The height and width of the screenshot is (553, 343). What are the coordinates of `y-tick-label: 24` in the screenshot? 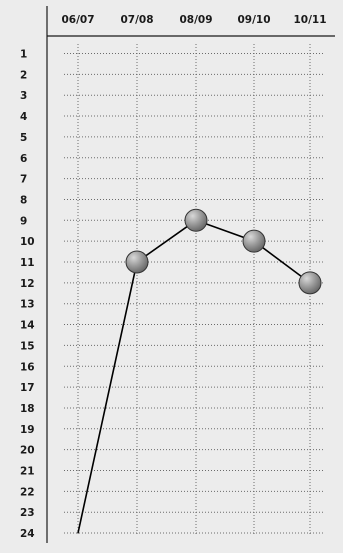 It's located at (27, 534).